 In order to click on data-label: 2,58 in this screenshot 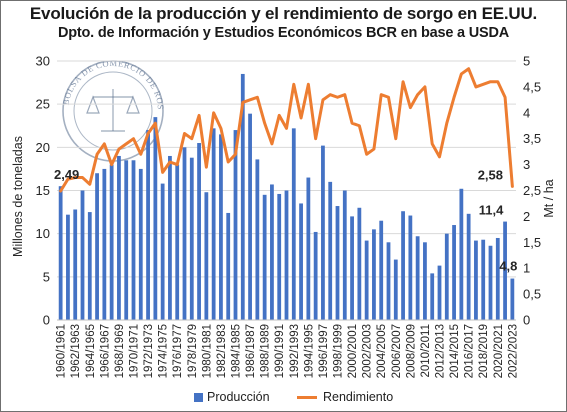, I will do `click(490, 174)`.